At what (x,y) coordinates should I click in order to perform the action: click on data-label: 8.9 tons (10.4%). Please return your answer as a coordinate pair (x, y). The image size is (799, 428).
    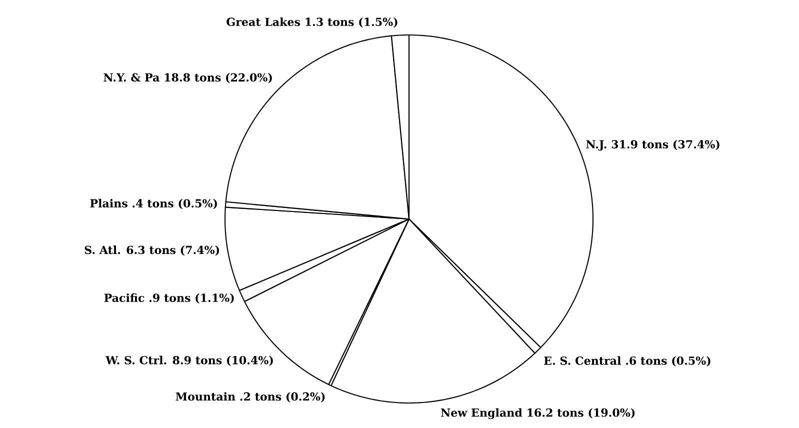
    Looking at the image, I should click on (222, 361).